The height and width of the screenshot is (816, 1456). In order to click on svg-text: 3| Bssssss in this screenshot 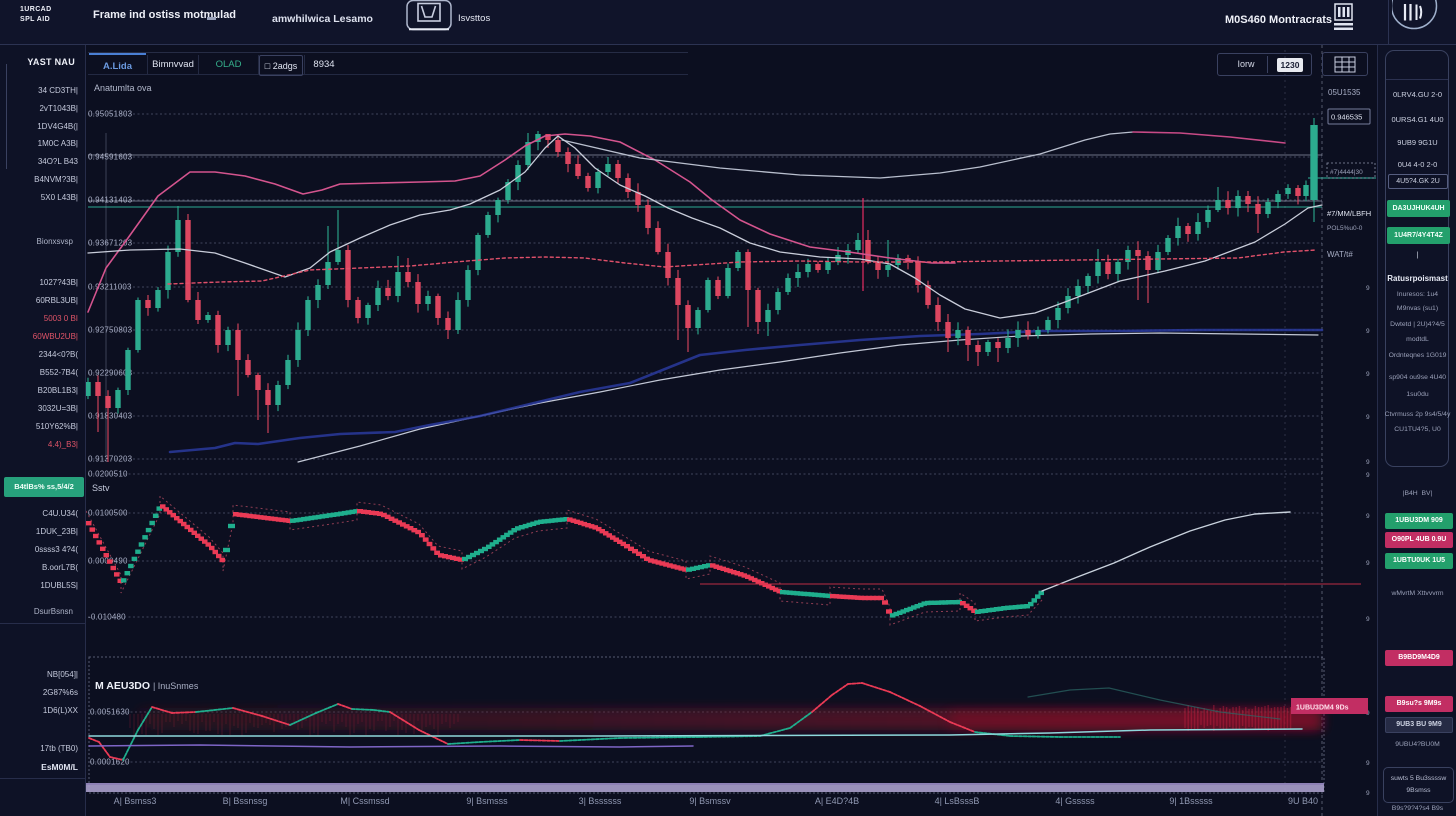, I will do `click(600, 801)`.